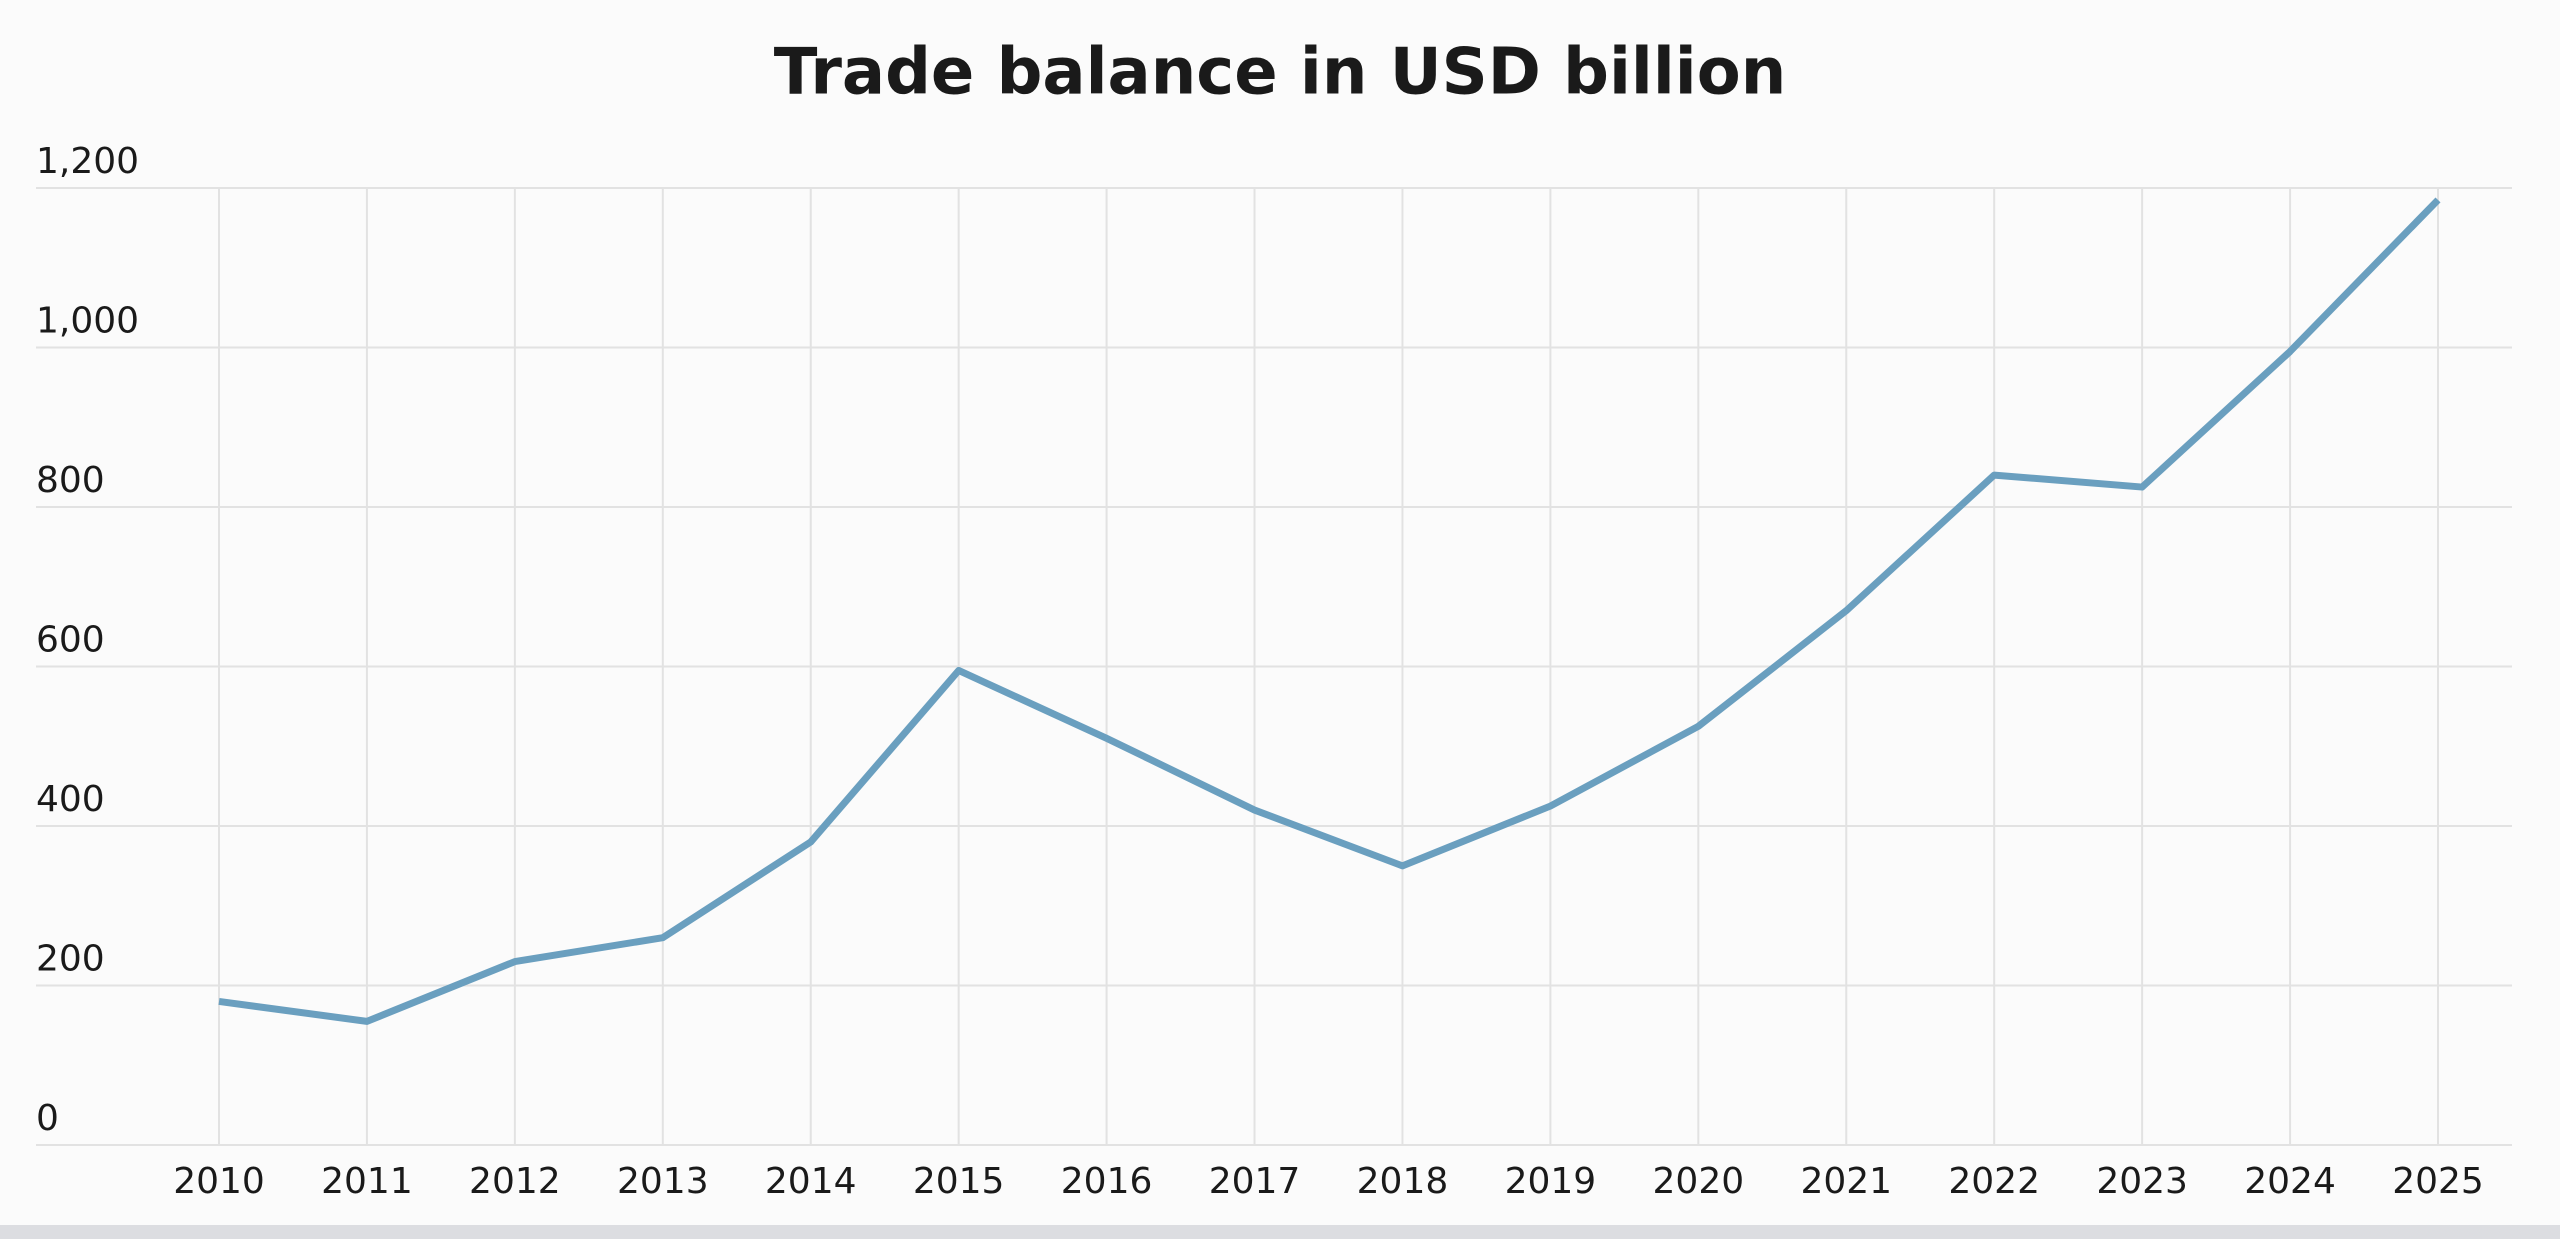 The width and height of the screenshot is (2560, 1239). What do you see at coordinates (87, 161) in the screenshot?
I see `y-tick-label: 1,200` at bounding box center [87, 161].